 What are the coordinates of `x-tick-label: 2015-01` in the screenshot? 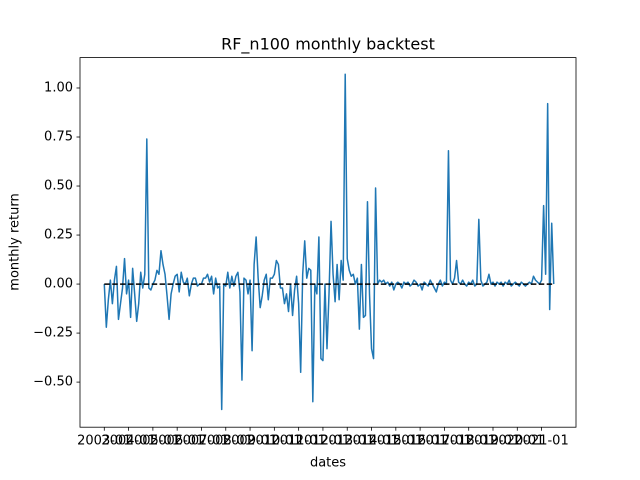 It's located at (396, 441).